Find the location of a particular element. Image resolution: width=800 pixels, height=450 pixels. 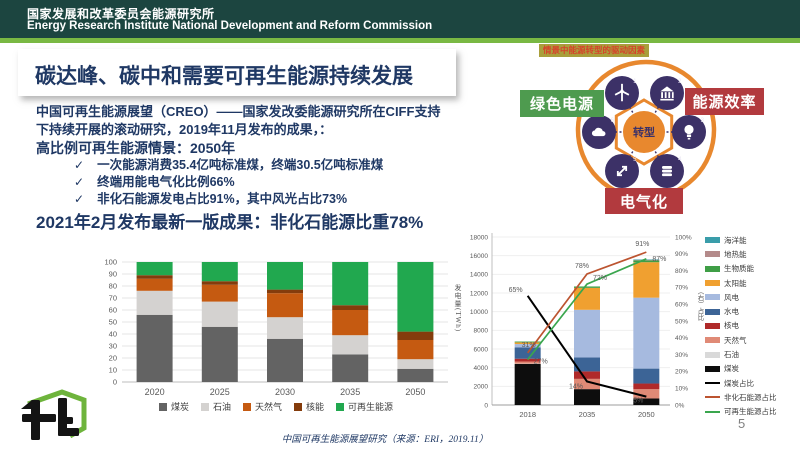

legend-label: 天然气 is located at coordinates (268, 407).